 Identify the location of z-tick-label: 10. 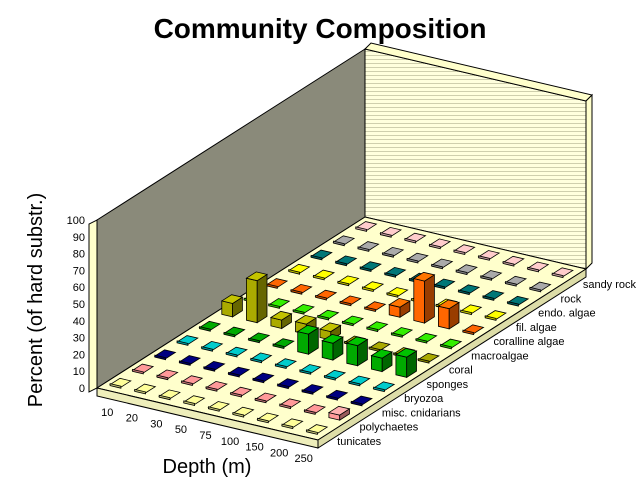
(79, 372).